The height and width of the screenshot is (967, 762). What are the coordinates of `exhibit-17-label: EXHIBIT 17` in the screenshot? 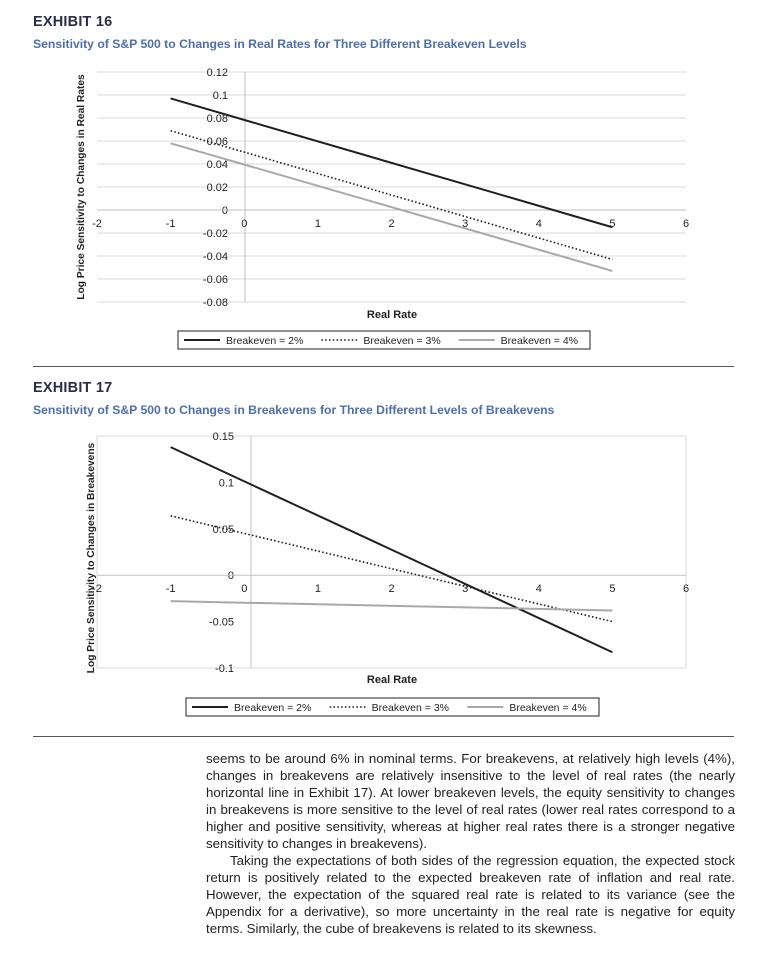 It's located at (73, 388).